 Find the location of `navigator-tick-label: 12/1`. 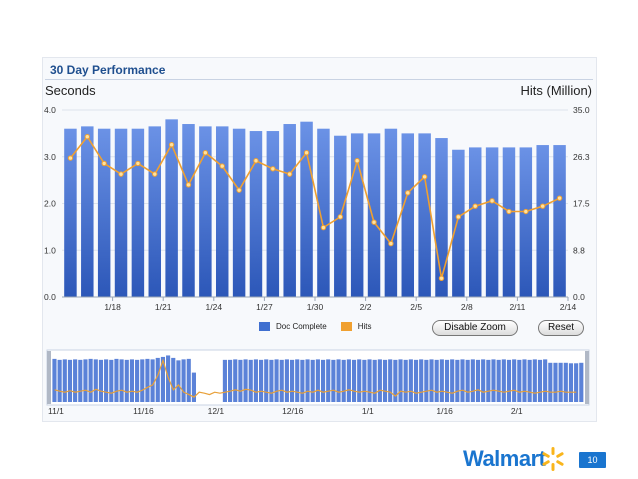

navigator-tick-label: 12/1 is located at coordinates (216, 411).